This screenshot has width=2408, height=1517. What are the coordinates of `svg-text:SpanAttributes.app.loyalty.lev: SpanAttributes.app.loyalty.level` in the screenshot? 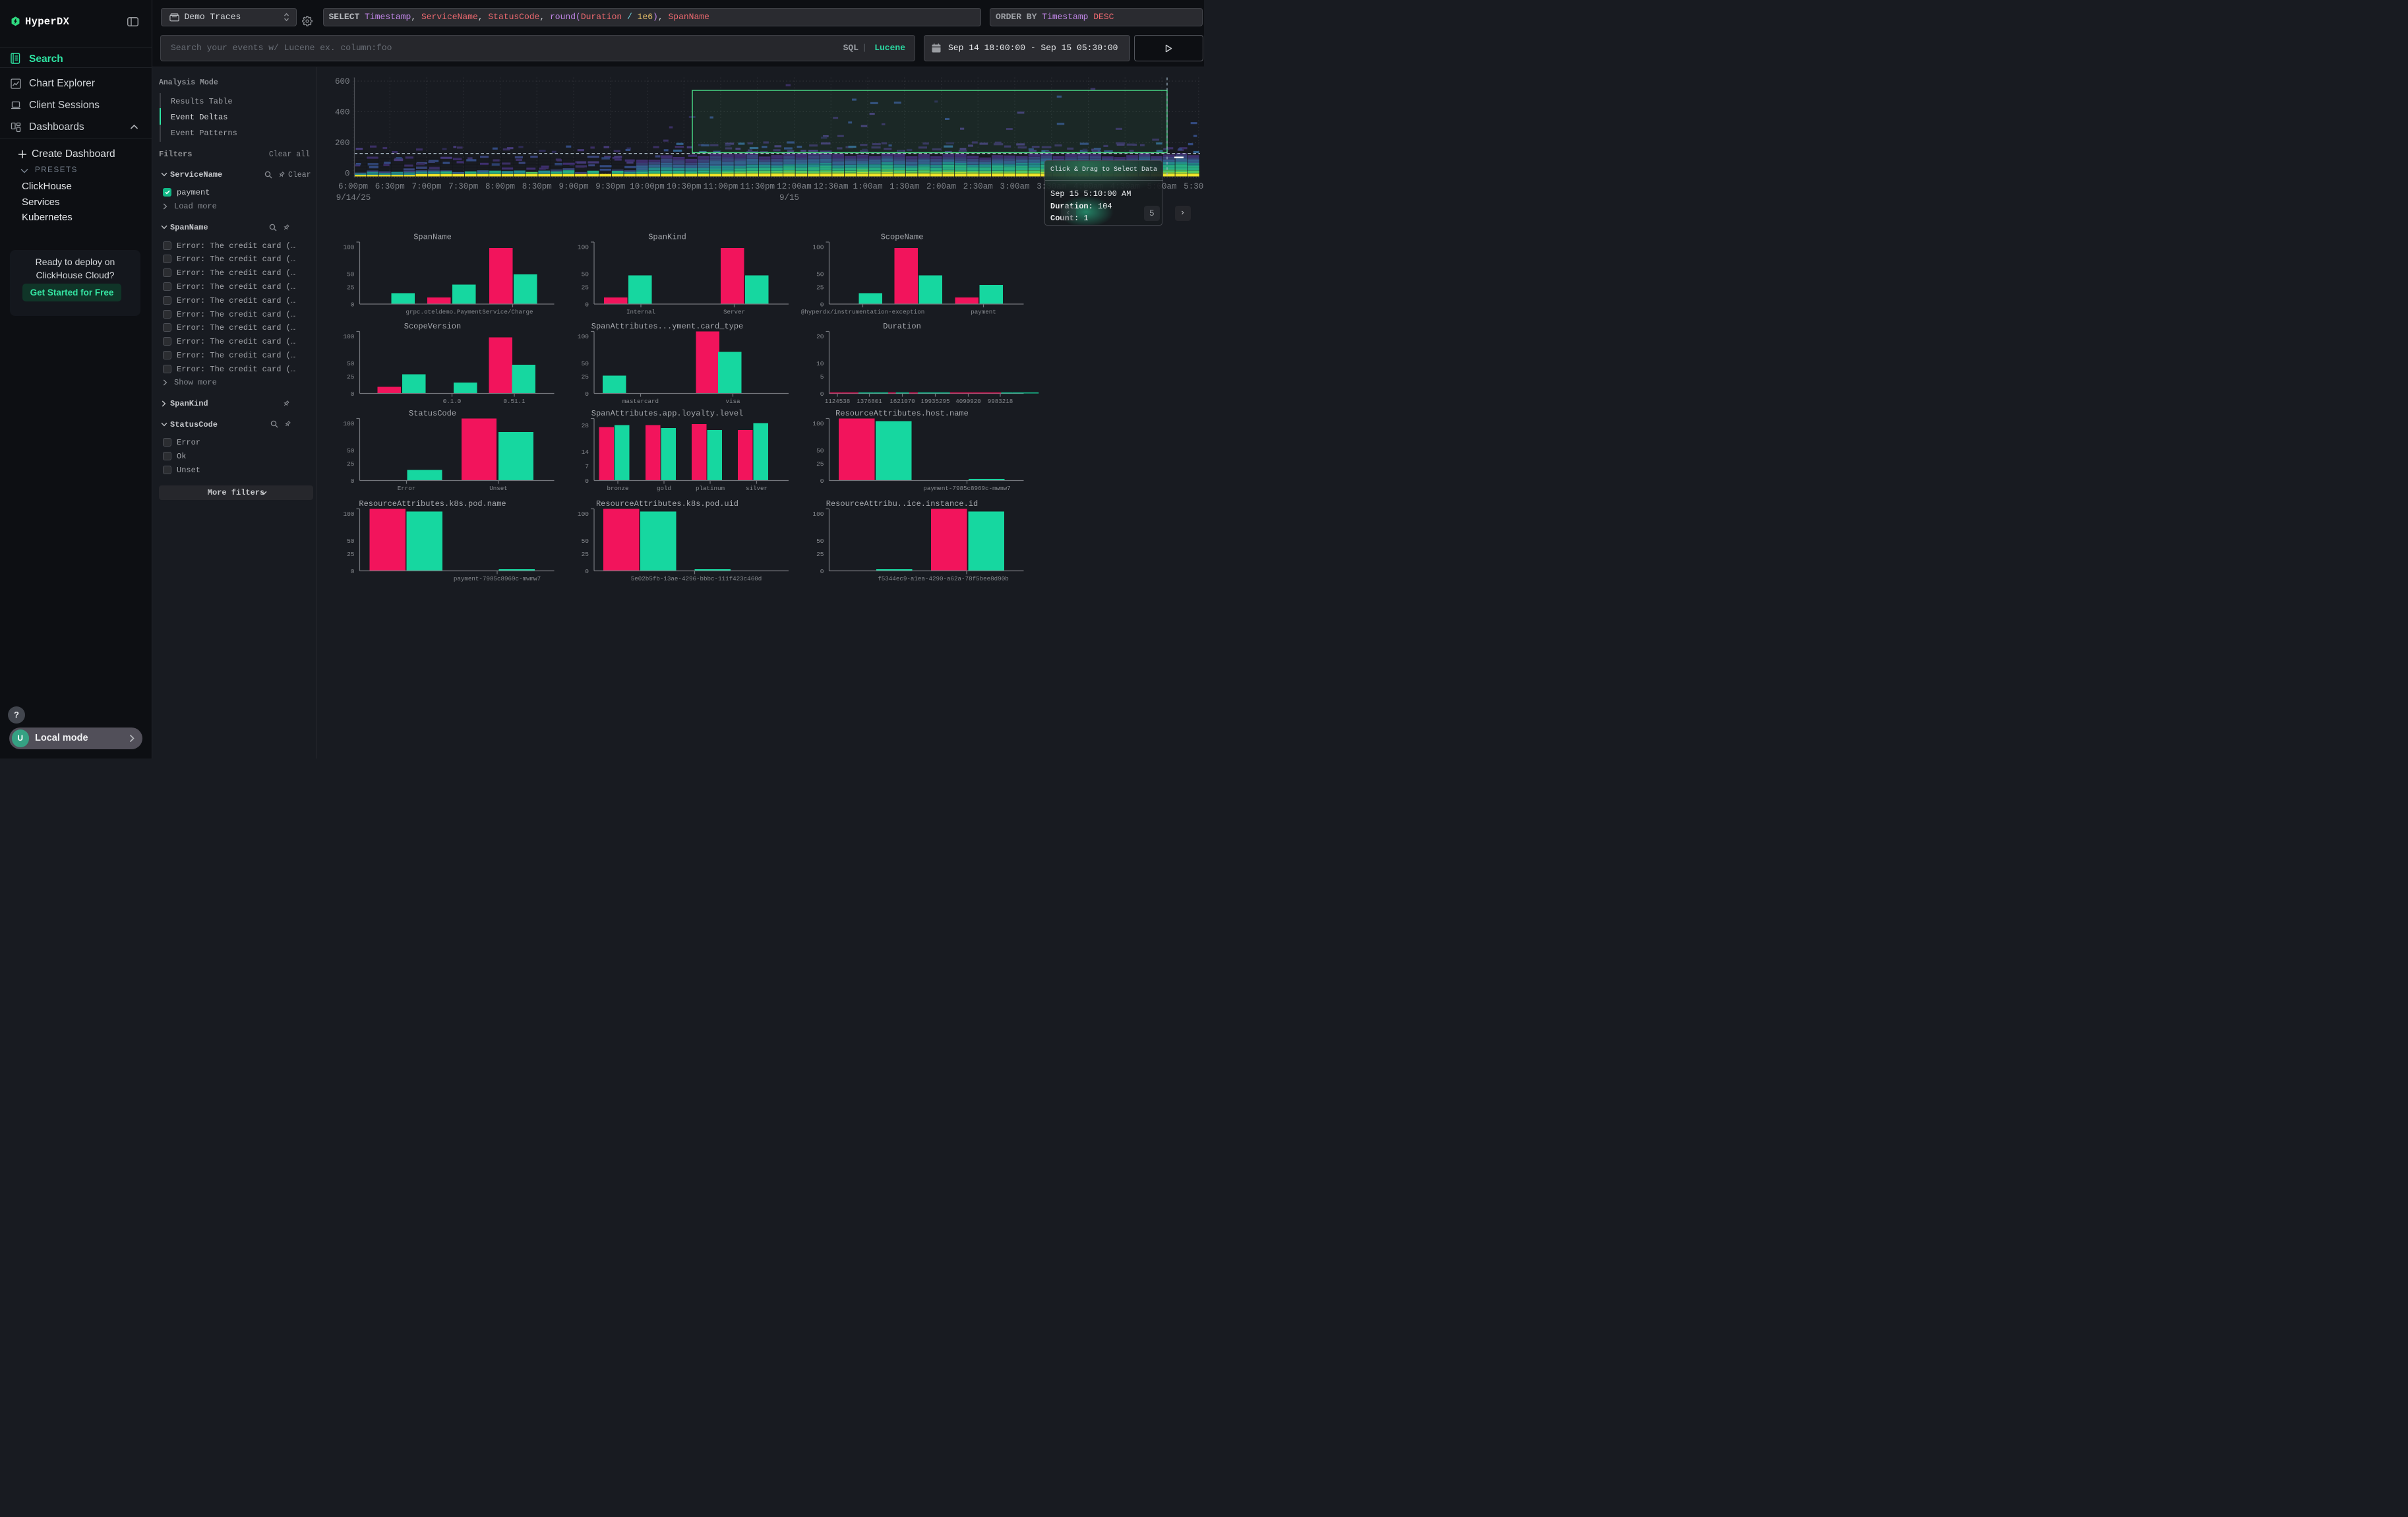 It's located at (667, 413).